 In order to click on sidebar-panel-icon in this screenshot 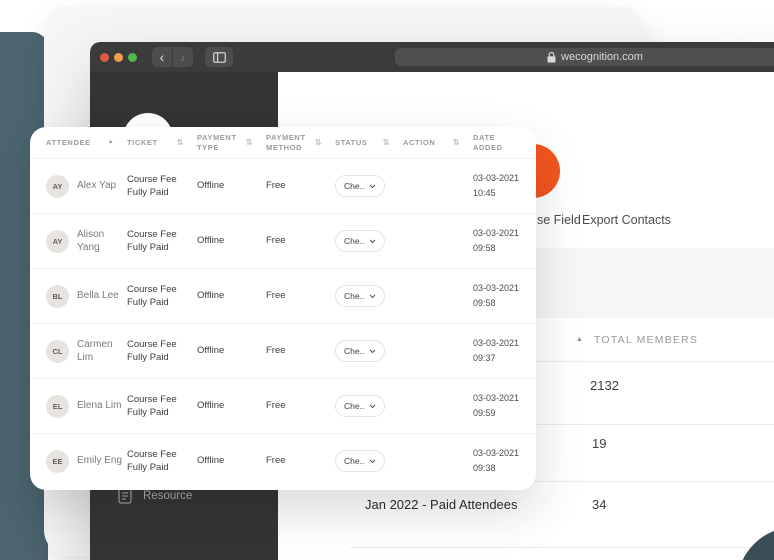, I will do `click(219, 57)`.